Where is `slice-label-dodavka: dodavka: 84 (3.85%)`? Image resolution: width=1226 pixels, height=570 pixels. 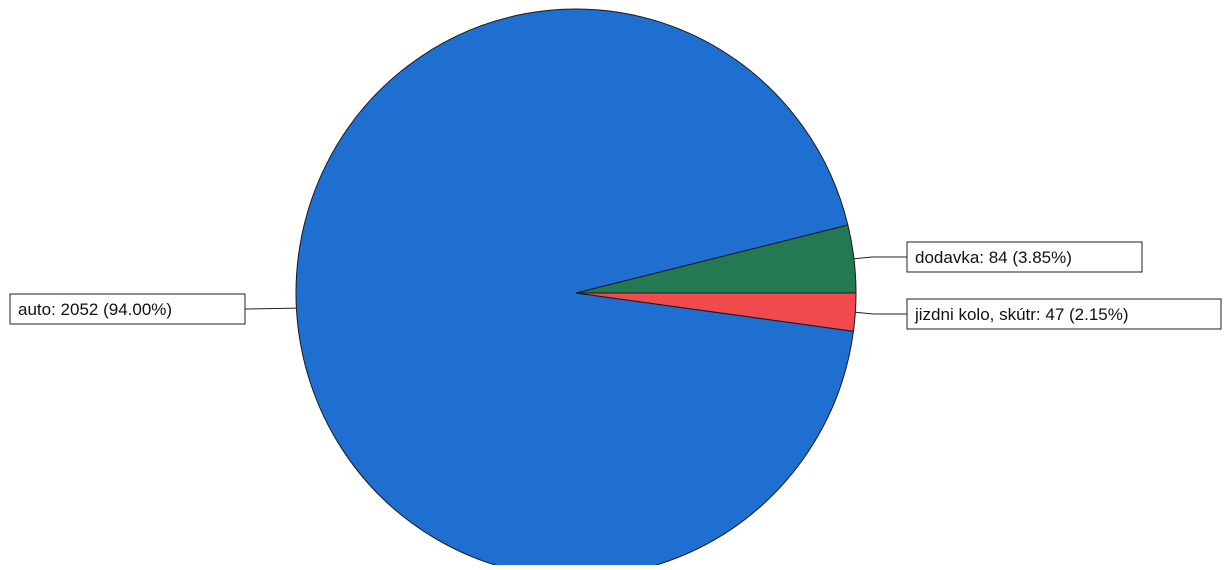 slice-label-dodavka: dodavka: 84 (3.85%) is located at coordinates (998, 257).